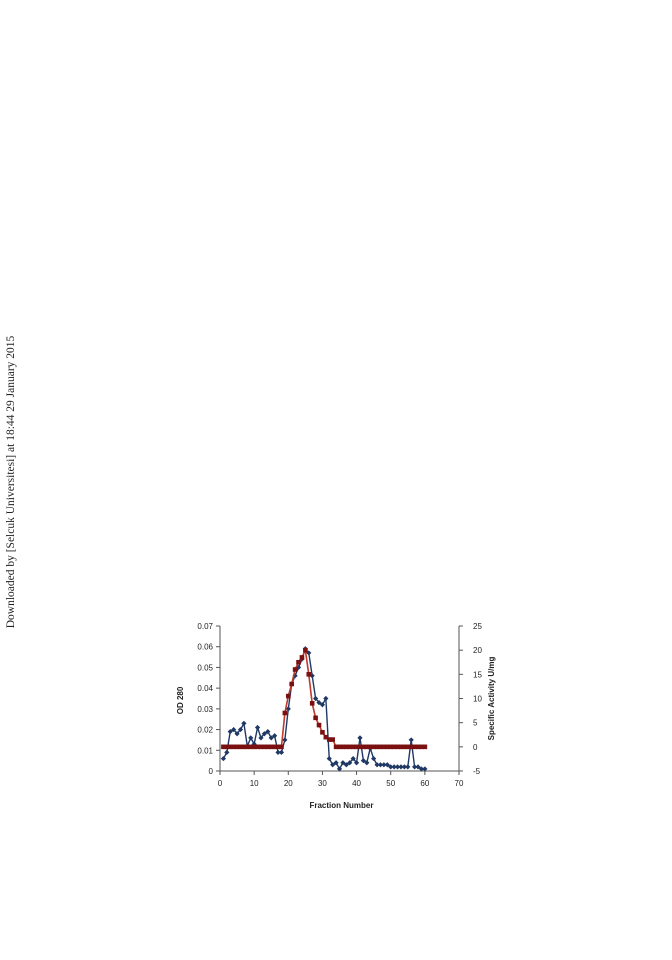  What do you see at coordinates (205, 730) in the screenshot?
I see `y-tick-label: 0.02` at bounding box center [205, 730].